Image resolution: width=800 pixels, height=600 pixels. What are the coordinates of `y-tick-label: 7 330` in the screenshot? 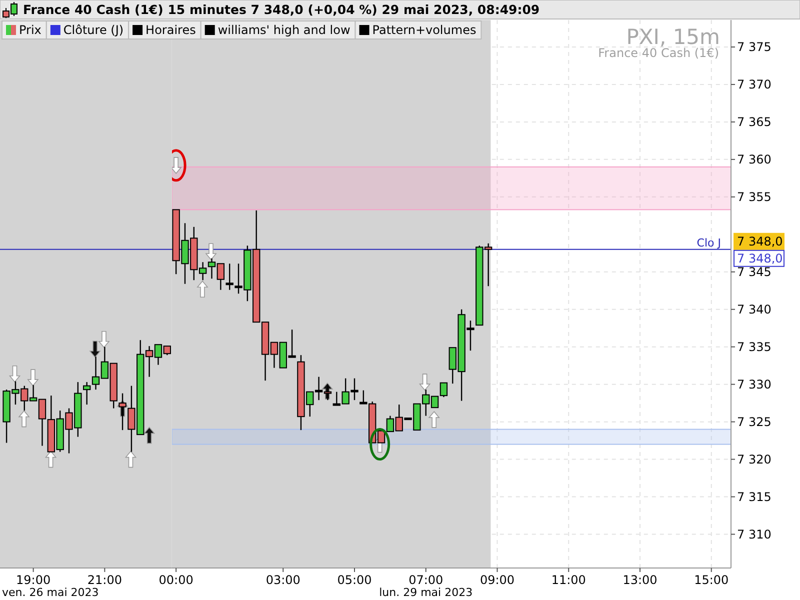 It's located at (754, 385).